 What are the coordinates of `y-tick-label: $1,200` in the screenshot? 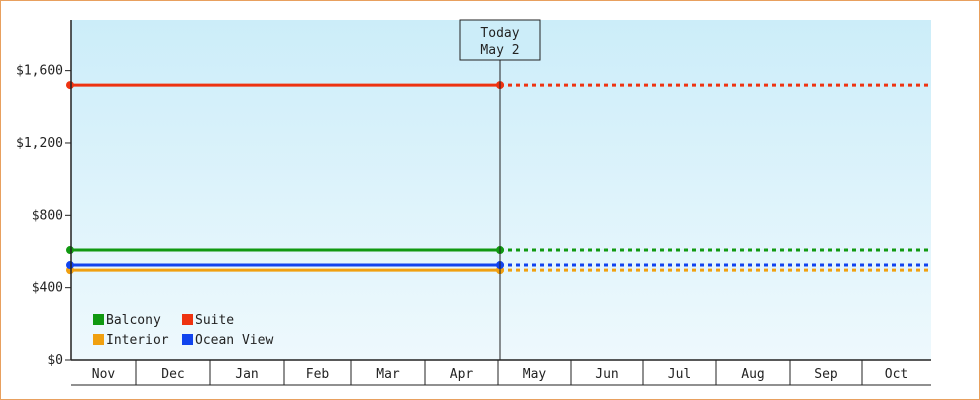 It's located at (39, 143).